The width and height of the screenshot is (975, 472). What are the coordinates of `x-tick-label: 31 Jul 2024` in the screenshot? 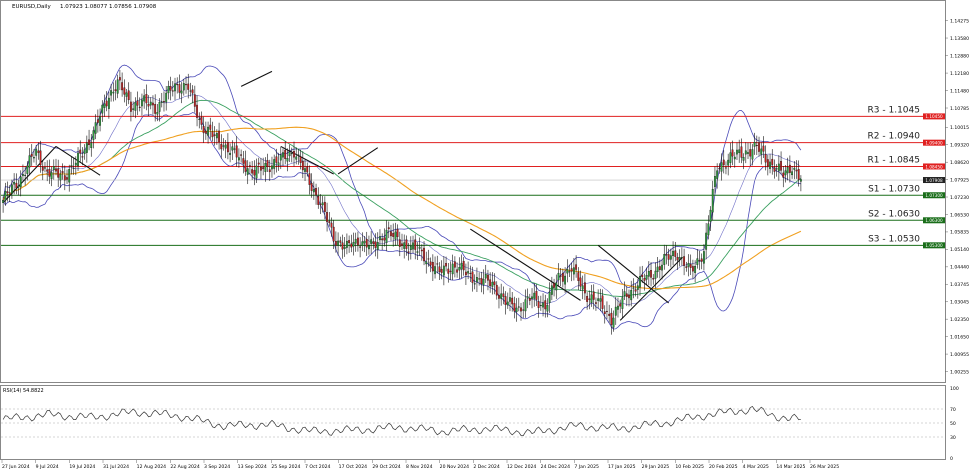 It's located at (116, 467).